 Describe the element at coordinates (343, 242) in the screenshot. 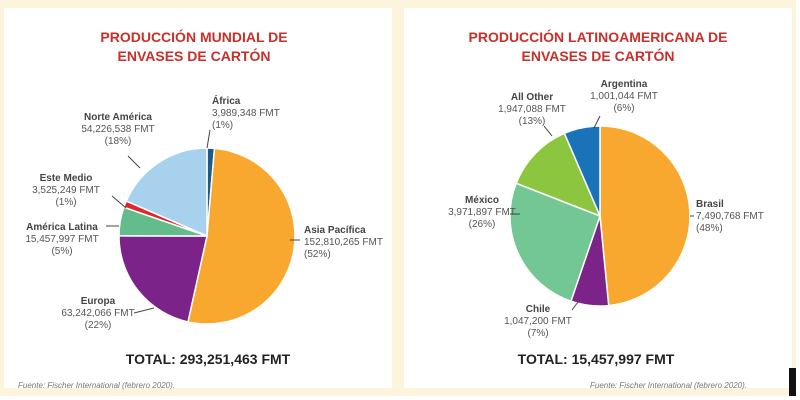

I see `slice-label-asia-pacifica: Asia Pacífica 152,810,265 FMT (52%)` at that location.